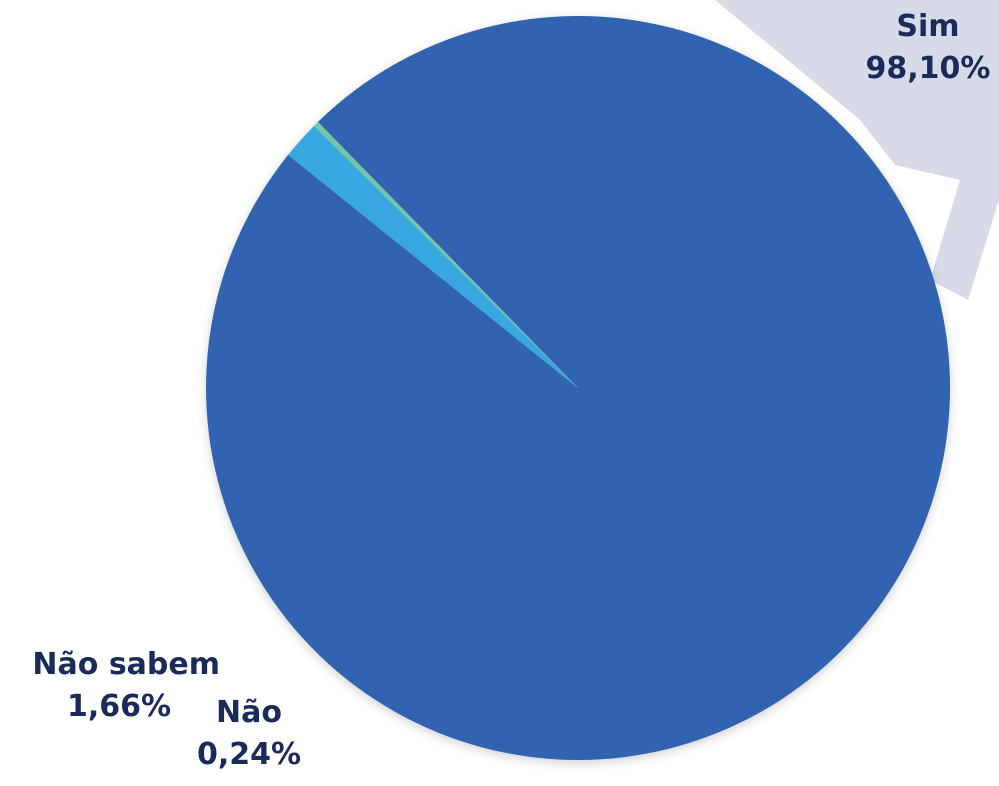 This screenshot has width=999, height=786. What do you see at coordinates (928, 48) in the screenshot?
I see `slice-label-sim: Sim 98,10%` at bounding box center [928, 48].